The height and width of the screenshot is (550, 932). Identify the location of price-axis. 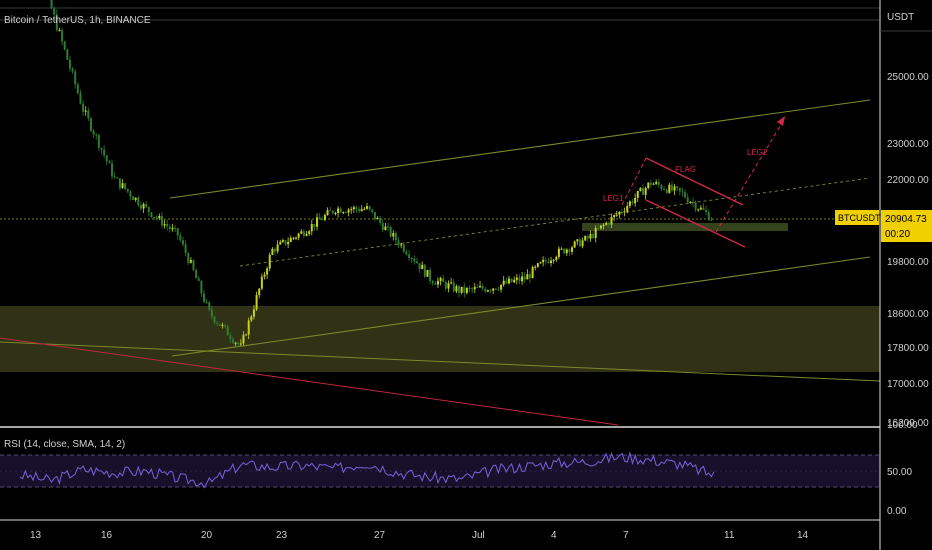
(905, 275).